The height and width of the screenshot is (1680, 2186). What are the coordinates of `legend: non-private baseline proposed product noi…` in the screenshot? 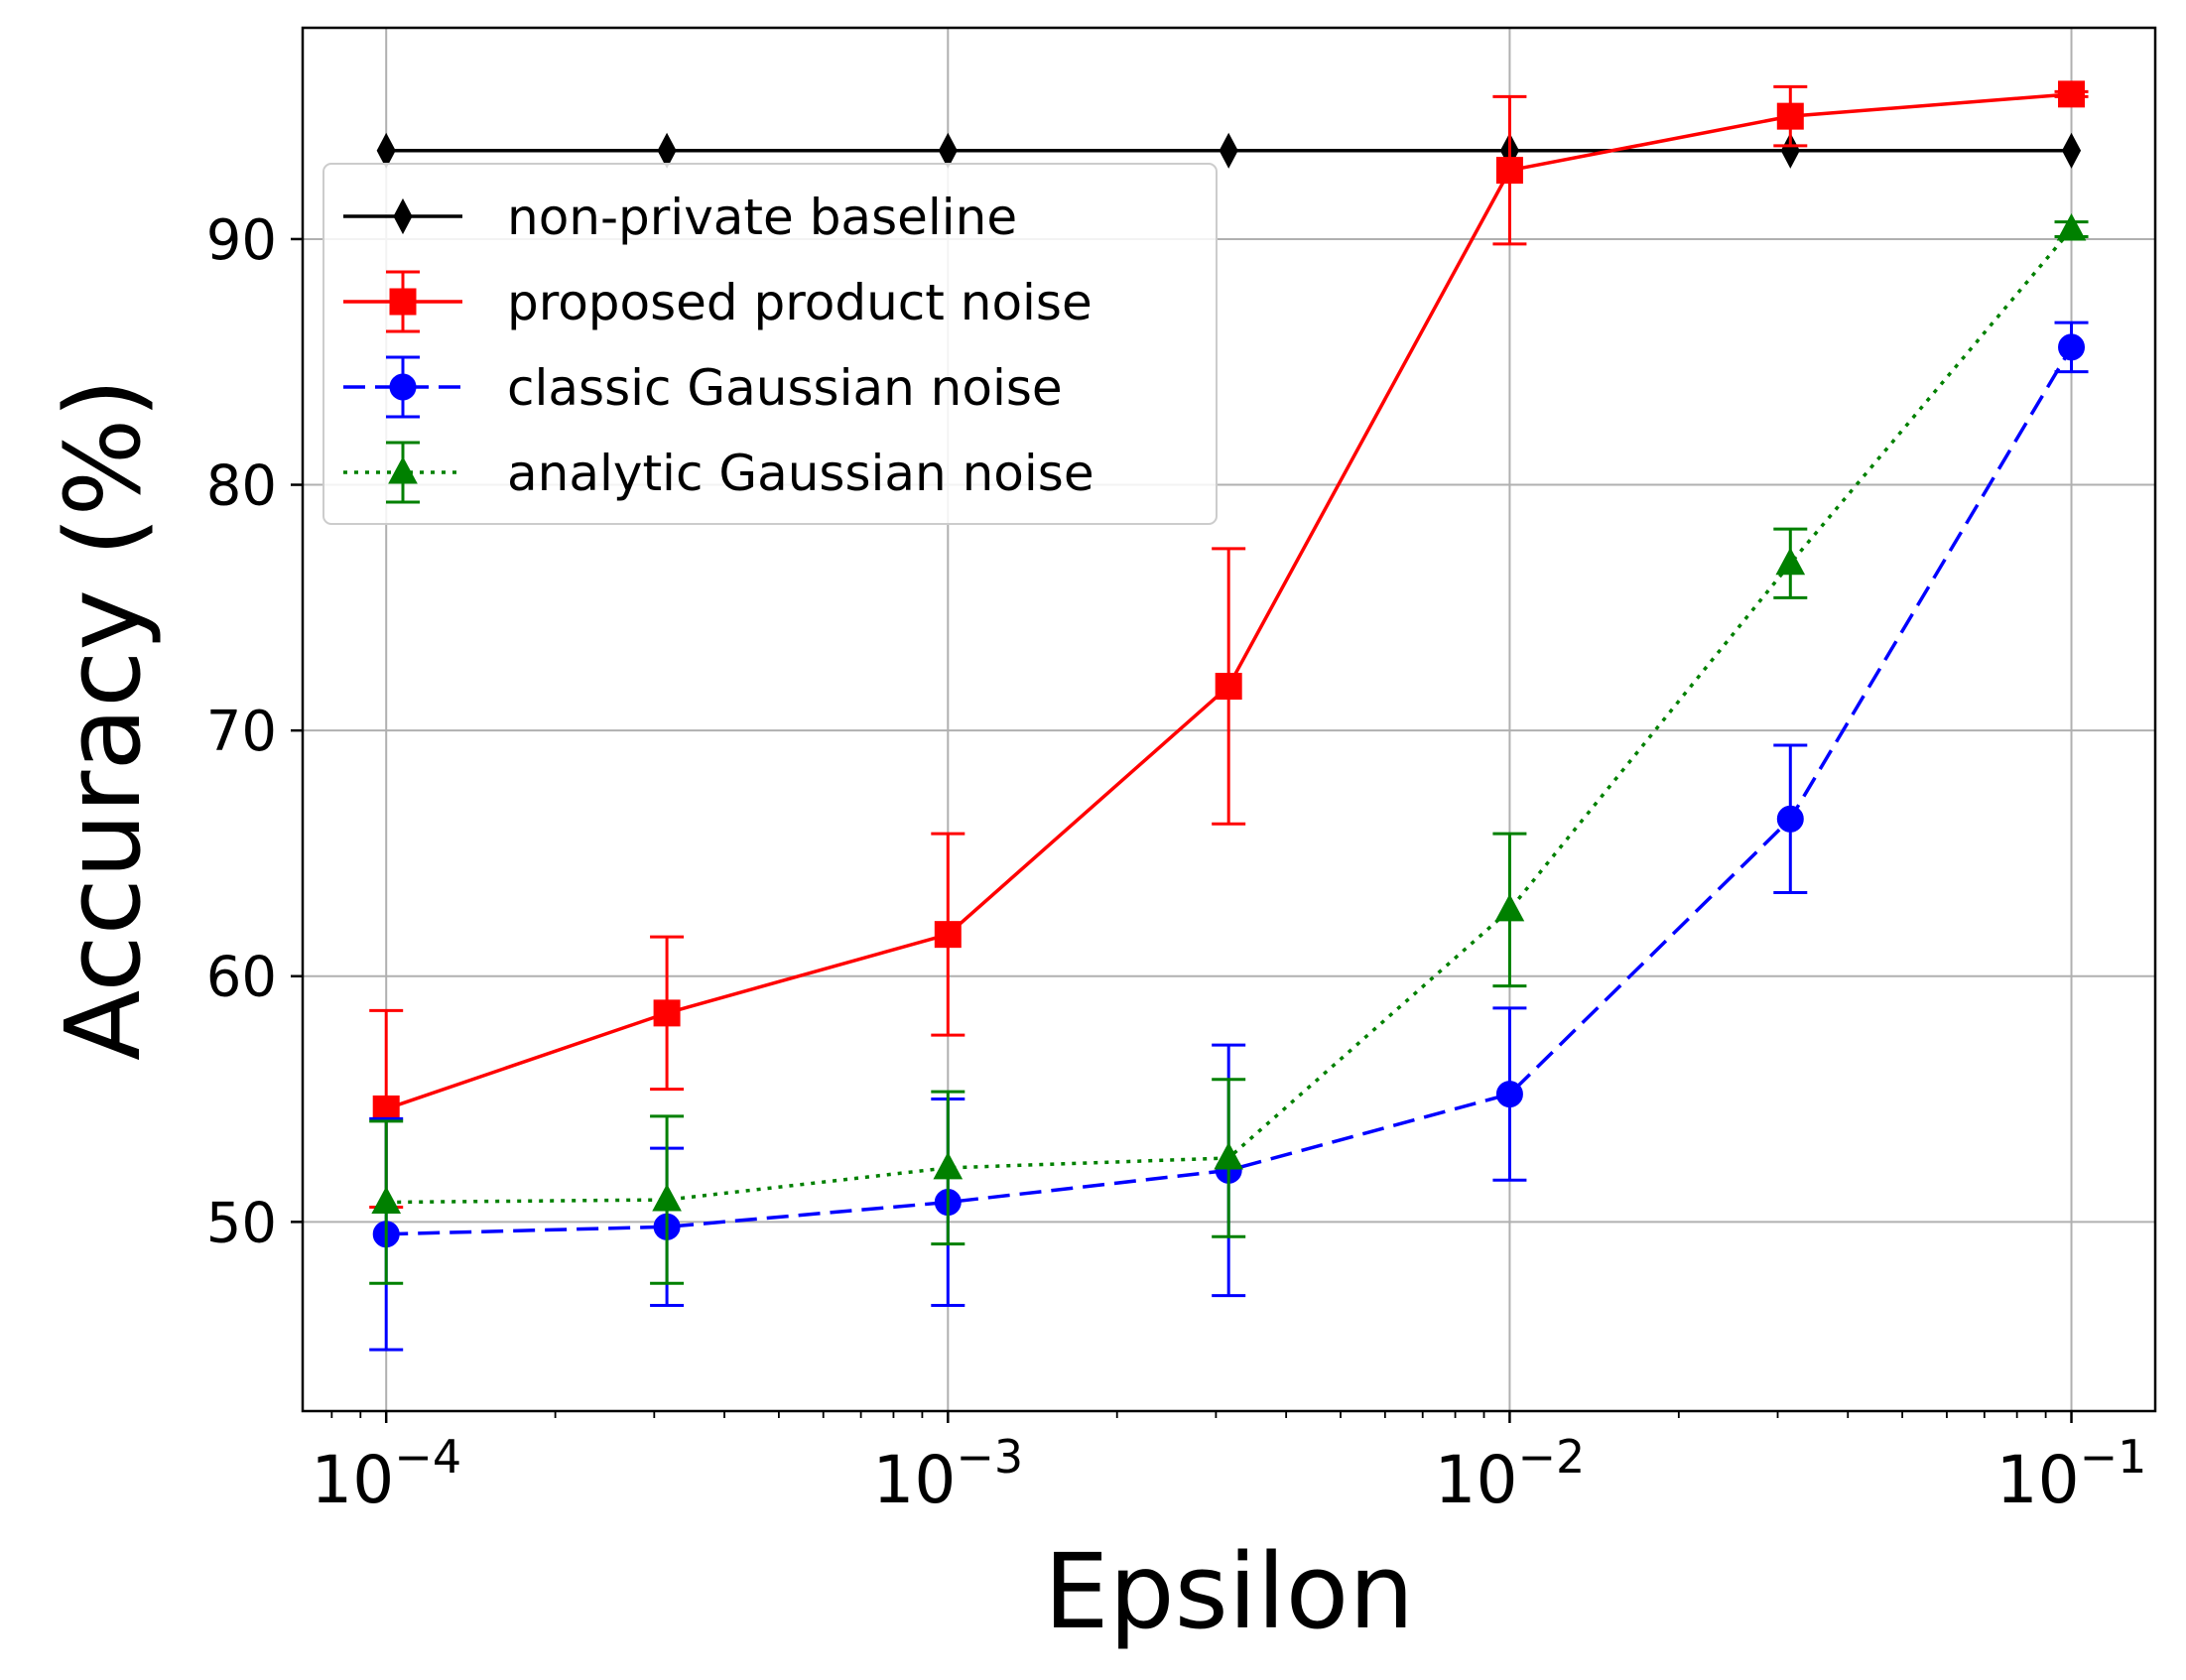 It's located at (770, 344).